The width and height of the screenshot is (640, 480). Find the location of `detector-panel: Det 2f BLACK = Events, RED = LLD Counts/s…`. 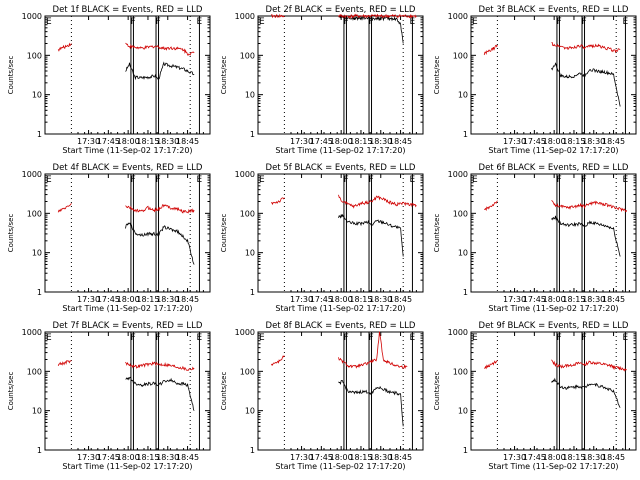

detector-panel: Det 2f BLACK = Events, RED = LLD Counts/s… is located at coordinates (322, 80).